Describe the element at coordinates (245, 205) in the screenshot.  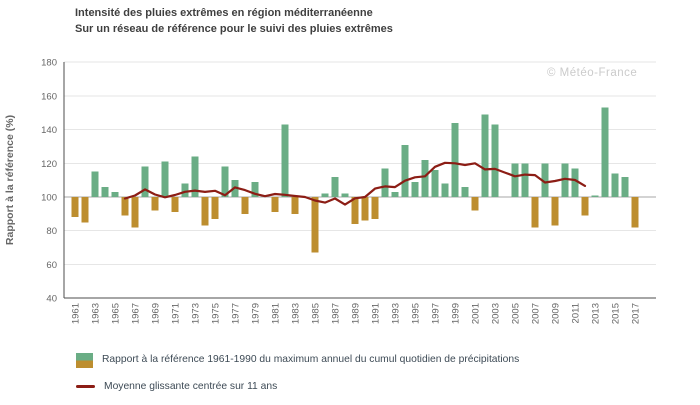
I see `bar-1978` at that location.